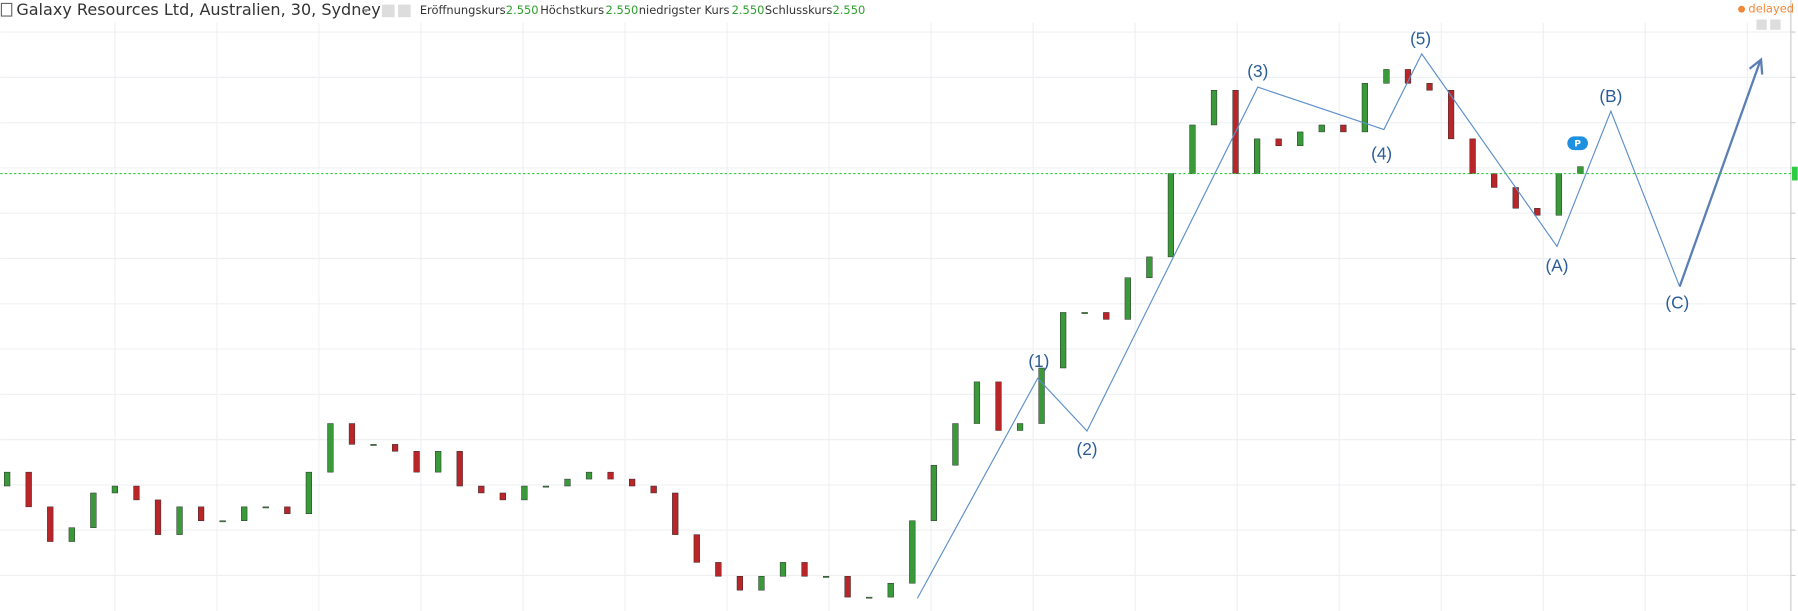 Image resolution: width=1798 pixels, height=611 pixels. I want to click on wave-label: (5), so click(1420, 39).